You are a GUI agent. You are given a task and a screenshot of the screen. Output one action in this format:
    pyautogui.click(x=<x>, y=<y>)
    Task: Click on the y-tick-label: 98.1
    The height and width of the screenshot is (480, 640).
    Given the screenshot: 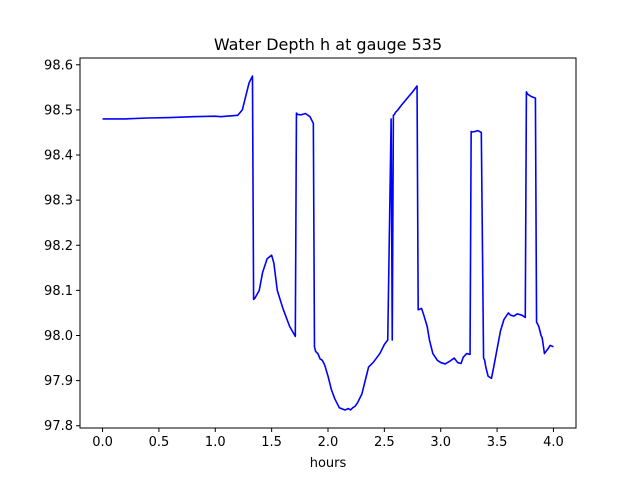 What is the action you would take?
    pyautogui.click(x=58, y=291)
    